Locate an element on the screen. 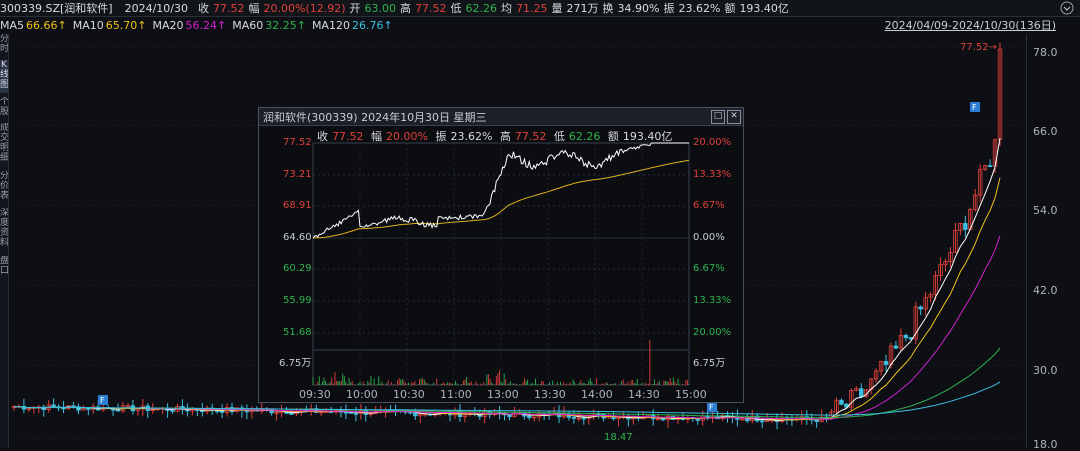 This screenshot has height=451, width=1080. amplitude-label: 振 is located at coordinates (669, 8).